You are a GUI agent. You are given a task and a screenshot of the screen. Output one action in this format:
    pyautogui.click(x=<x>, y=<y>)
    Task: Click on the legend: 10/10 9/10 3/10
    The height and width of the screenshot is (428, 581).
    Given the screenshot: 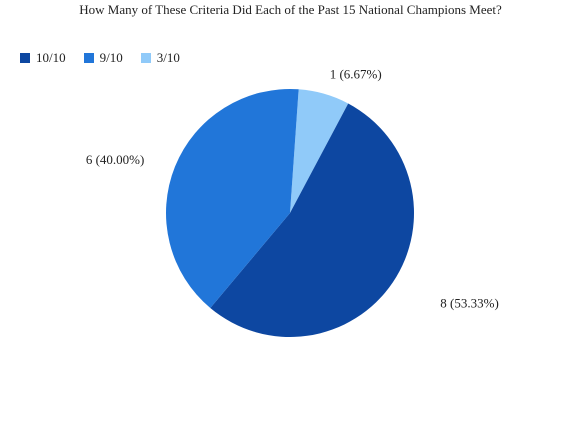 What is the action you would take?
    pyautogui.click(x=100, y=58)
    